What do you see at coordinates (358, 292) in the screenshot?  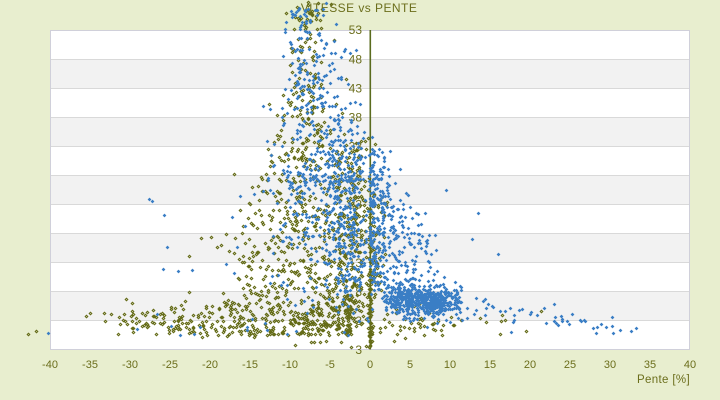 I see `svg-text: 8` at bounding box center [358, 292].